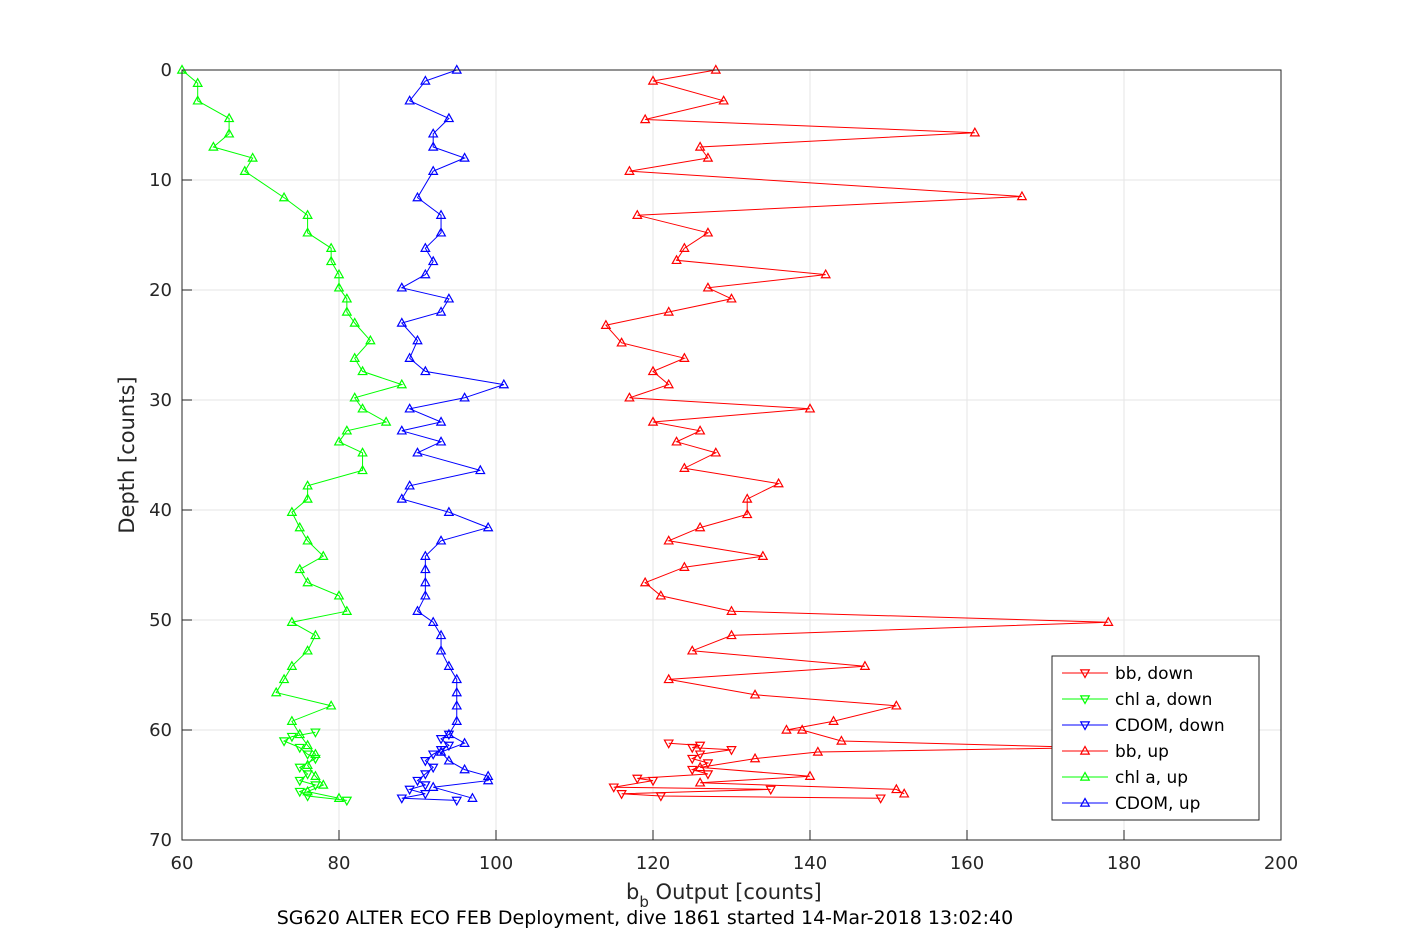 The image size is (1417, 950). What do you see at coordinates (496, 863) in the screenshot?
I see `x-tick-label: 100` at bounding box center [496, 863].